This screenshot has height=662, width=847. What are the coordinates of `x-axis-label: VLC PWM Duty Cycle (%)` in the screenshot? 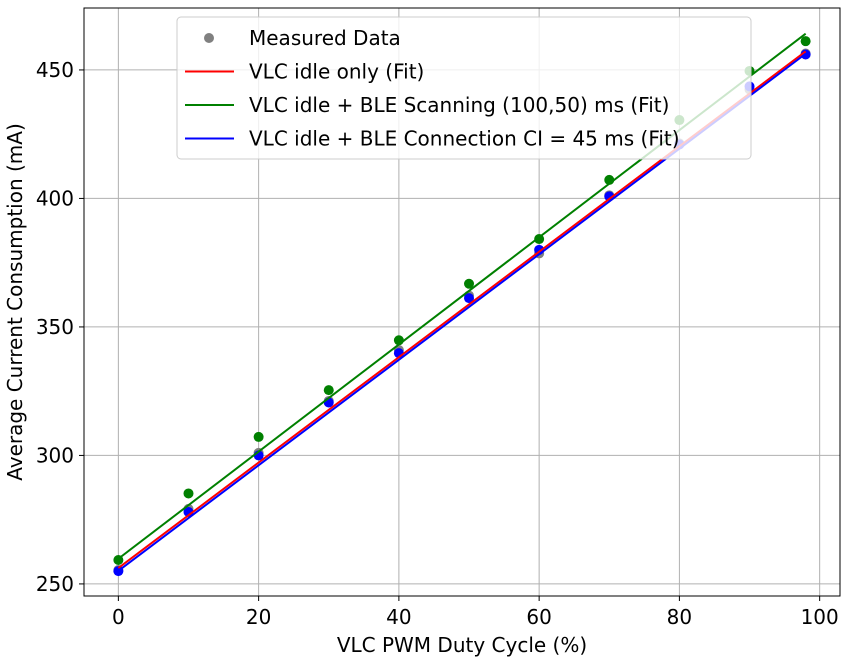 It's located at (462, 645).